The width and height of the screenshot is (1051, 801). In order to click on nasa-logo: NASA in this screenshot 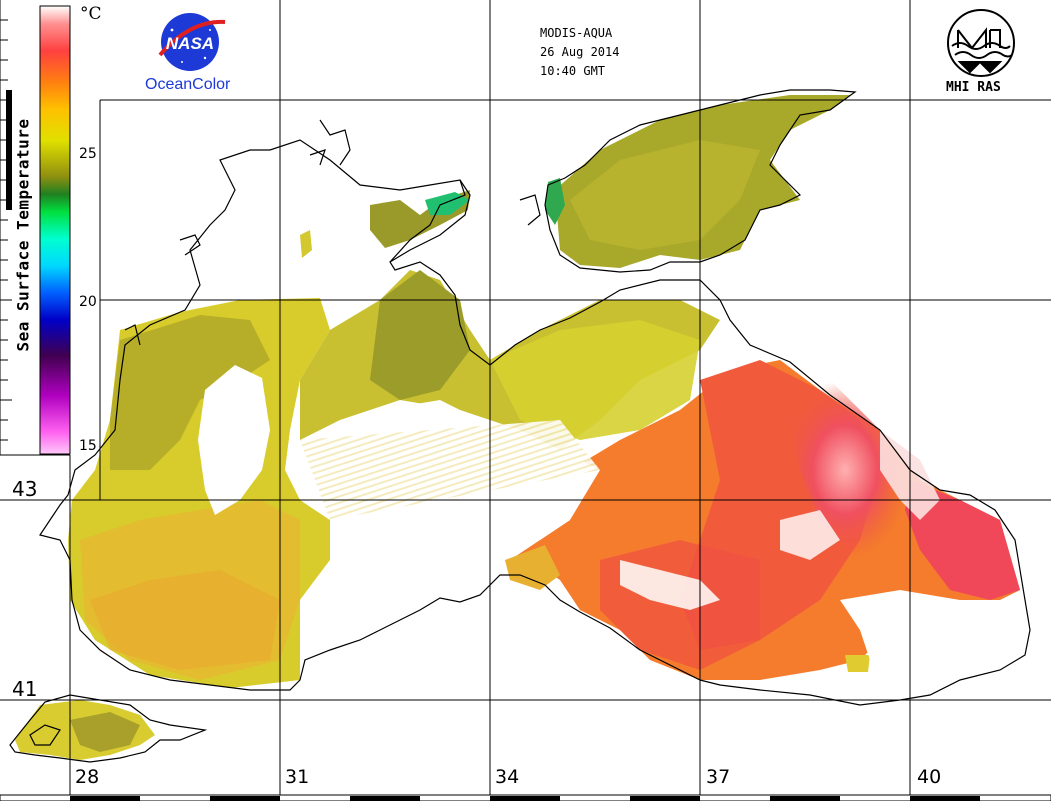, I will do `click(192, 42)`.